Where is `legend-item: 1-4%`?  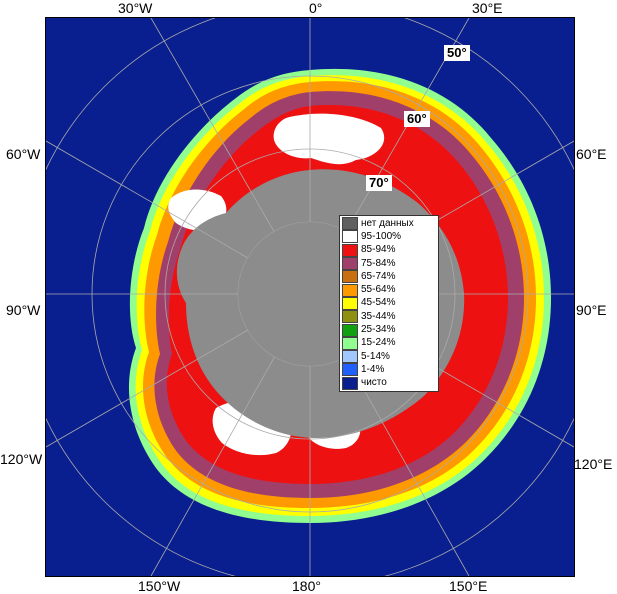 legend-item: 1-4% is located at coordinates (389, 370).